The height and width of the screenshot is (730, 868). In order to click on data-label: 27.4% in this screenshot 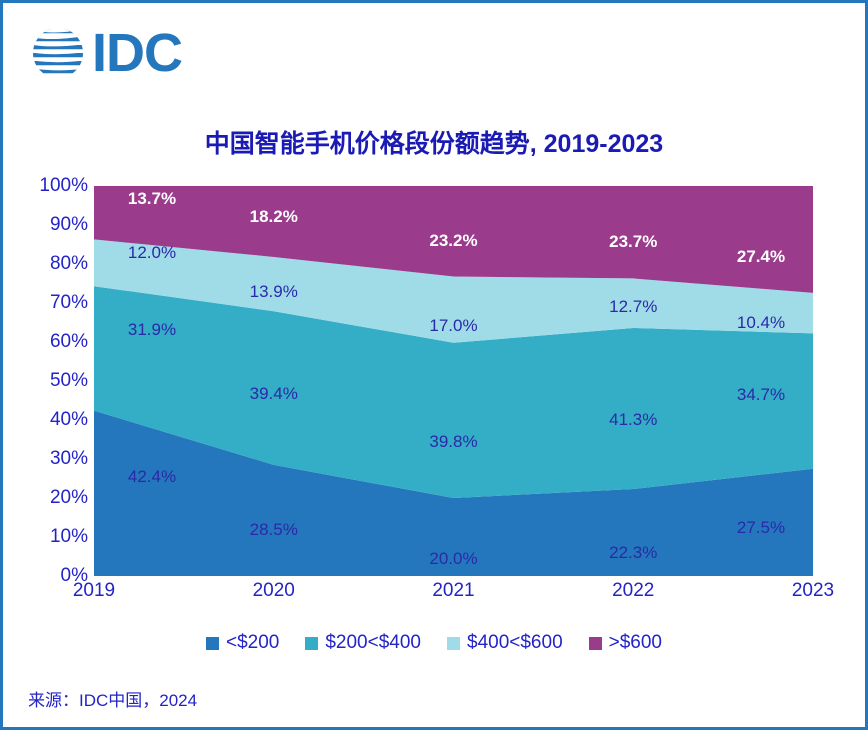, I will do `click(761, 257)`.